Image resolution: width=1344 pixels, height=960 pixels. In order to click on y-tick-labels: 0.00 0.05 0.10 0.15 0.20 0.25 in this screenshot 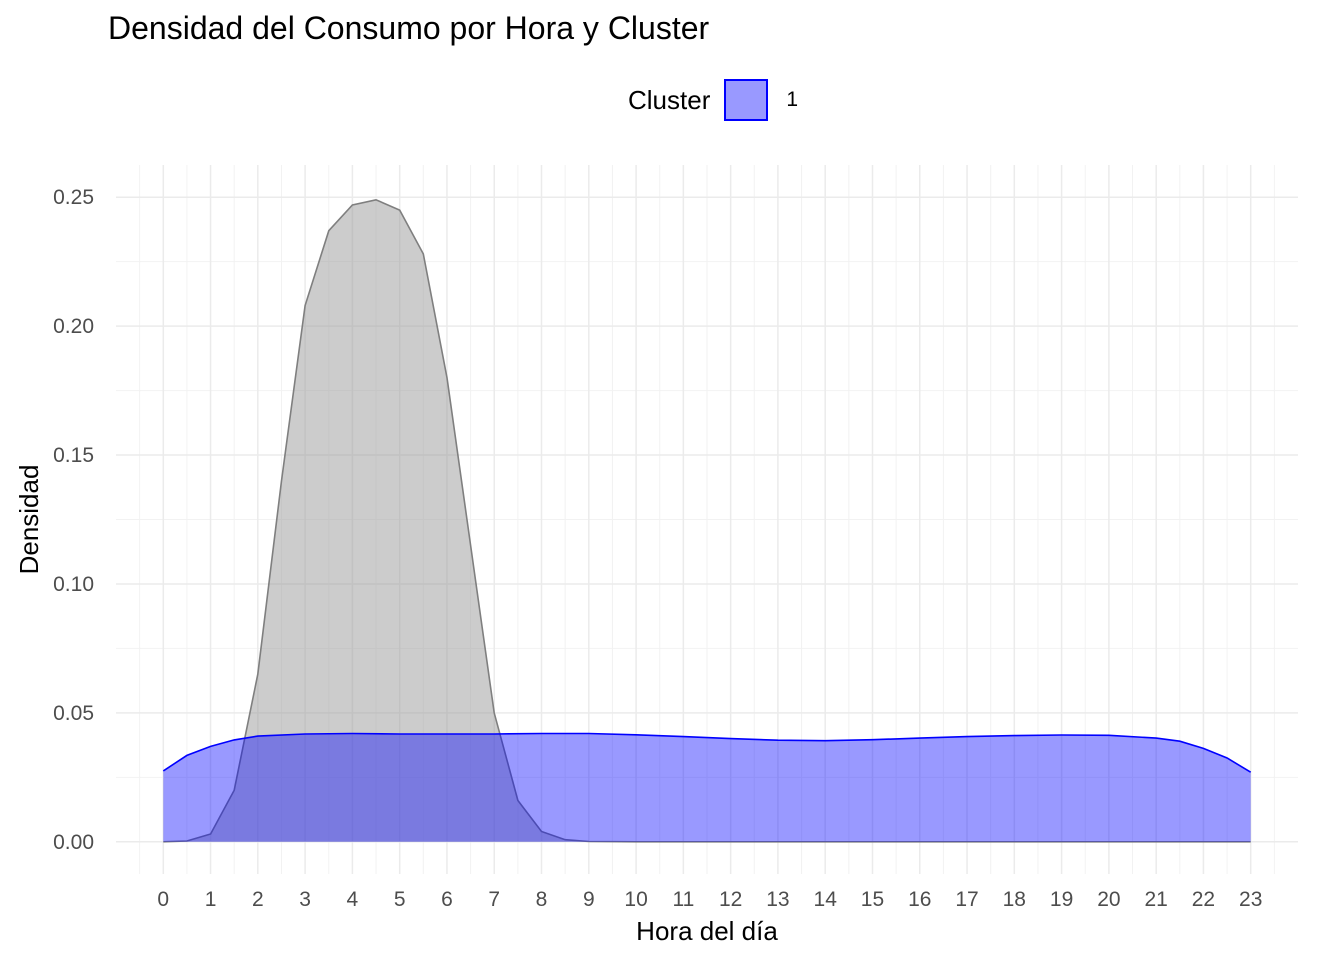, I will do `click(73, 520)`.